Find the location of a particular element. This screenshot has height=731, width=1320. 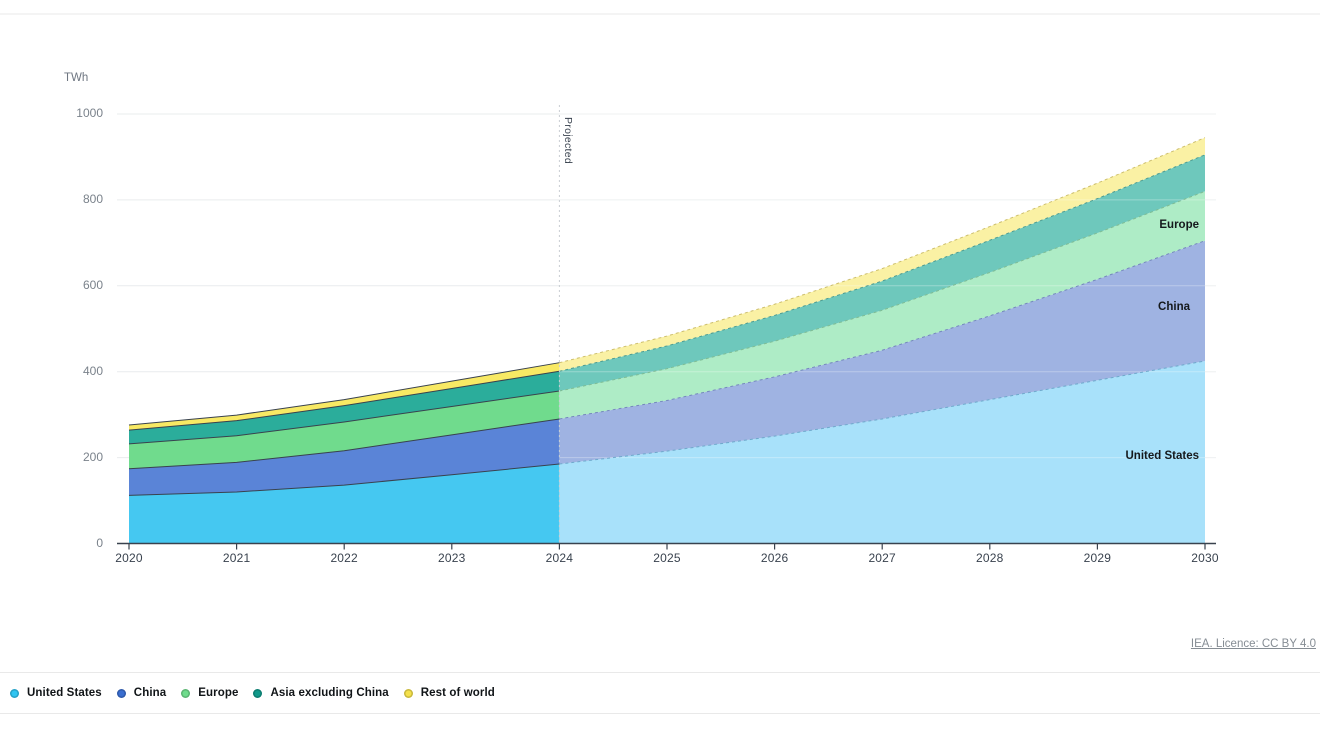

x-tick-label: 2029 is located at coordinates (1097, 558).